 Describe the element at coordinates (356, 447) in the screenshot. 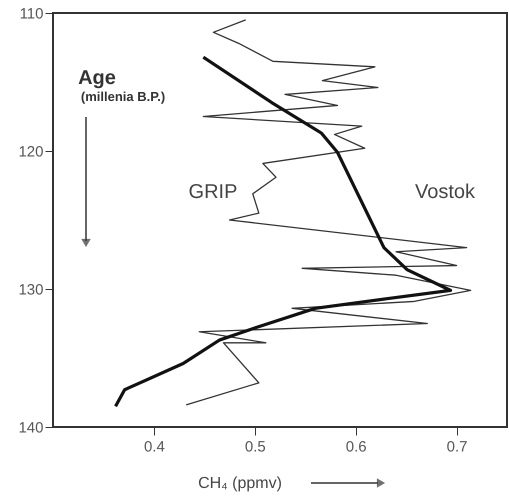

I see `x-tick-label: 0.6` at that location.